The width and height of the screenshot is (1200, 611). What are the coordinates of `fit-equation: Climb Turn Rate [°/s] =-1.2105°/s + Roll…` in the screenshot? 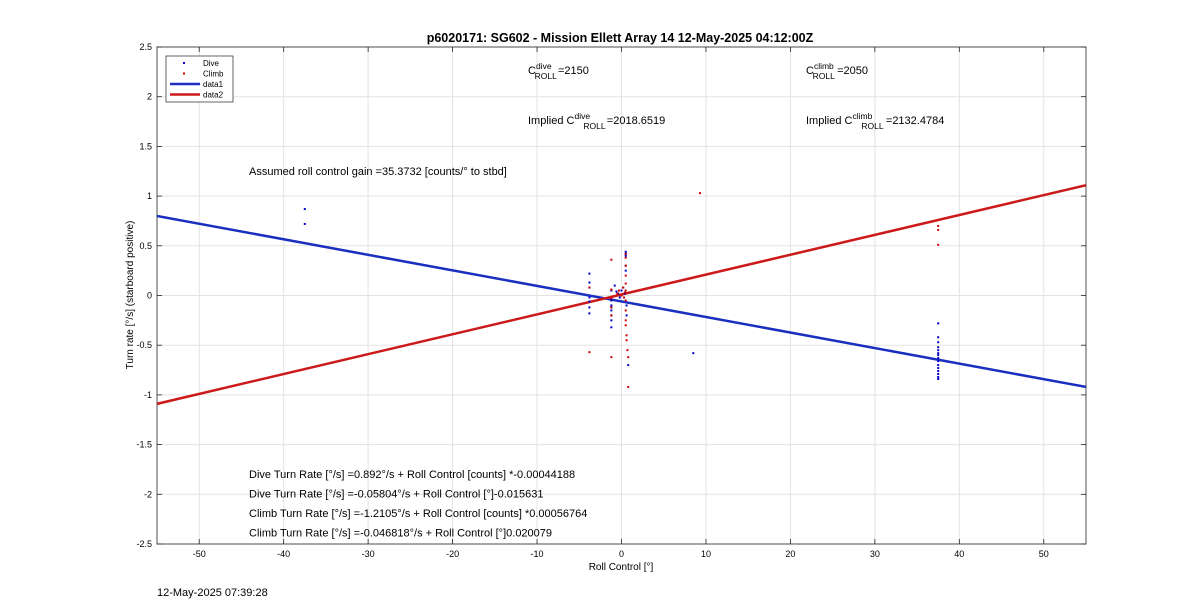 It's located at (418, 514).